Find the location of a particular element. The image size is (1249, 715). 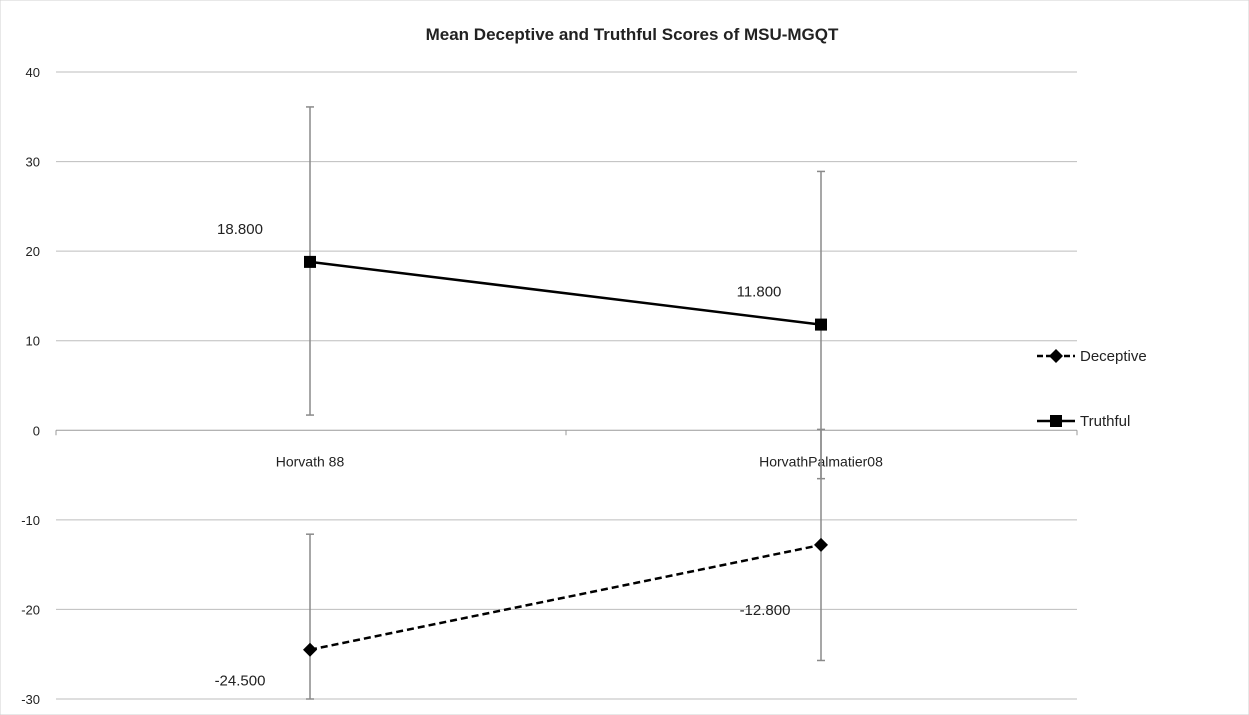

y-tick-label: -10 is located at coordinates (30, 520).